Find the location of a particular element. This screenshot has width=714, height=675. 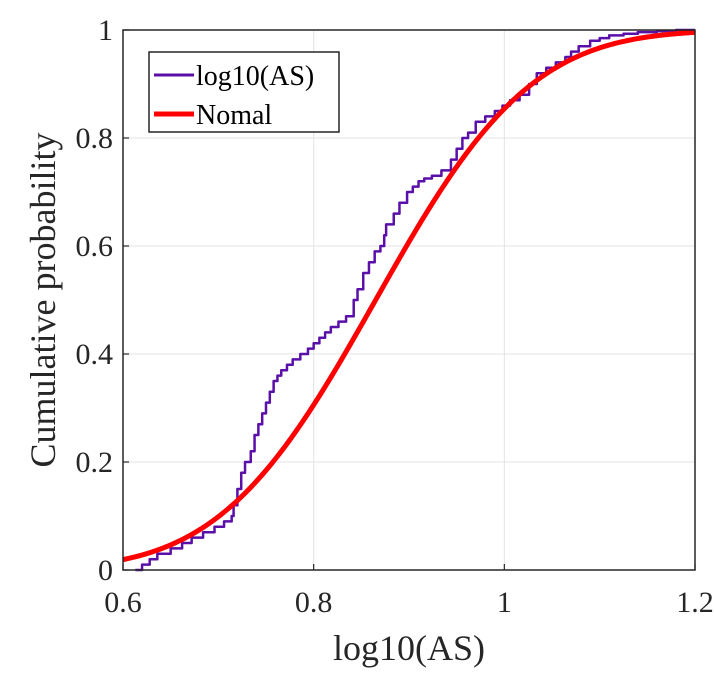

x-tick-label: 0.8 is located at coordinates (314, 602).